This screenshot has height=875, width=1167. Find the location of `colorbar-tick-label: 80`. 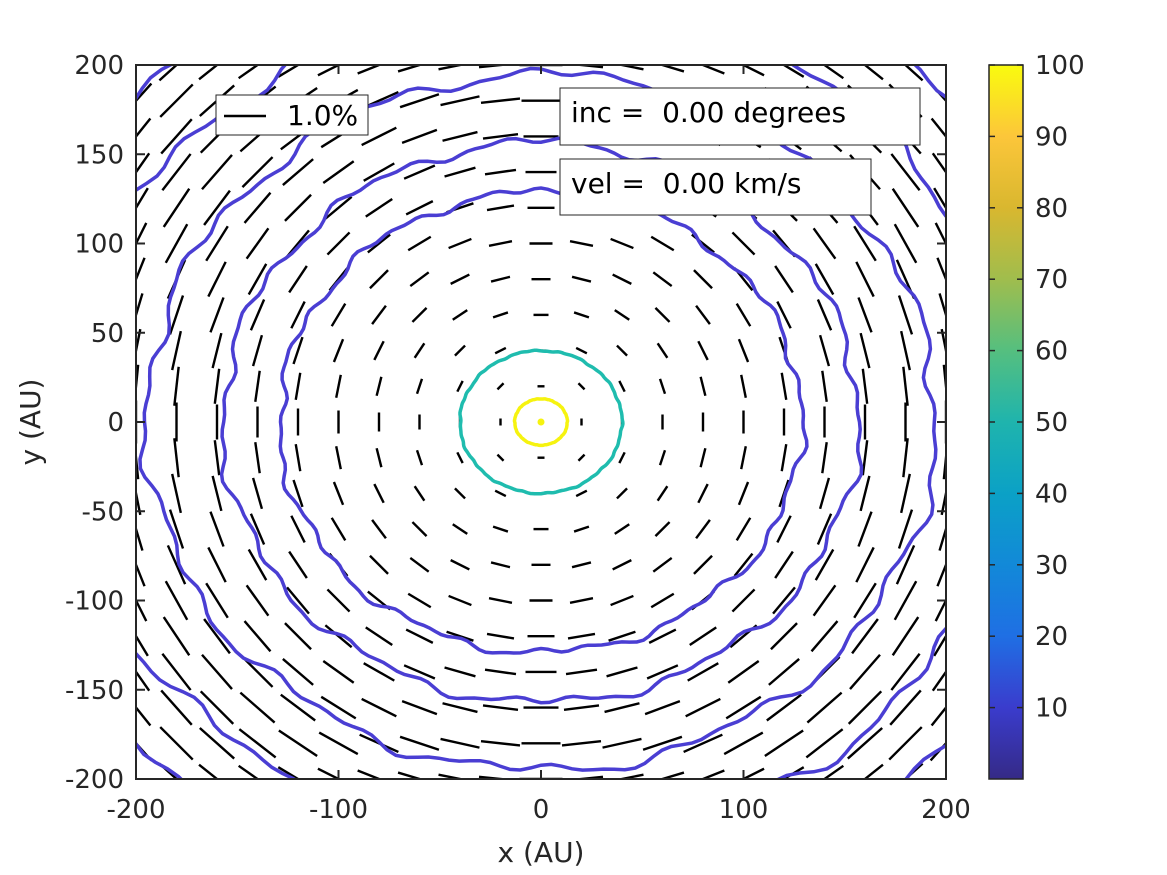

colorbar-tick-label: 80 is located at coordinates (1051, 209).